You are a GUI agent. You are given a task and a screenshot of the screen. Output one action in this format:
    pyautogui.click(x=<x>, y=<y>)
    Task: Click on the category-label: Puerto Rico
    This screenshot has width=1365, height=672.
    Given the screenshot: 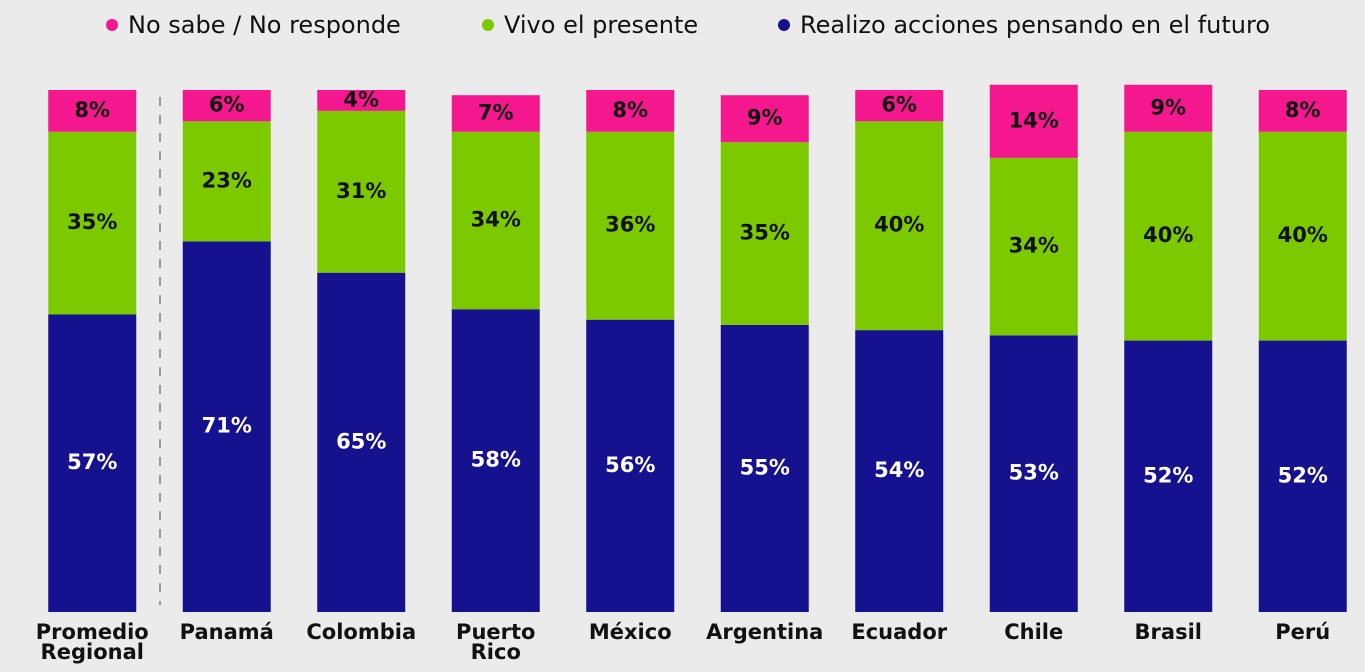 What is the action you would take?
    pyautogui.click(x=496, y=642)
    